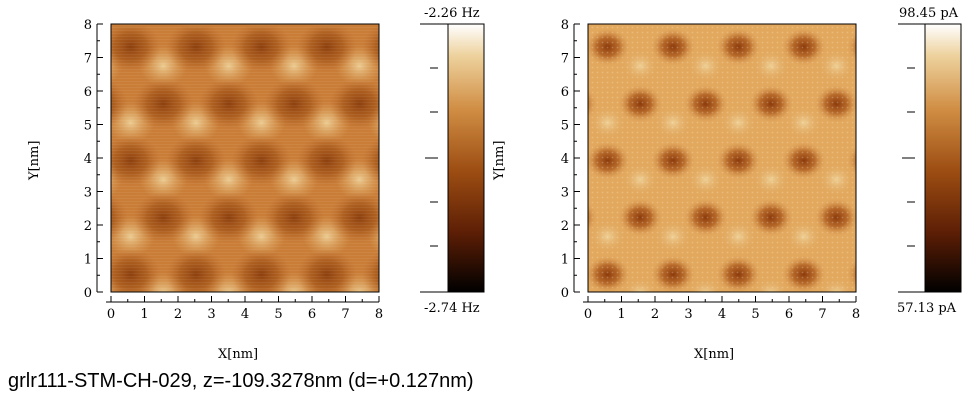 The height and width of the screenshot is (405, 966). I want to click on right-y-tick-label: 2, so click(565, 226).